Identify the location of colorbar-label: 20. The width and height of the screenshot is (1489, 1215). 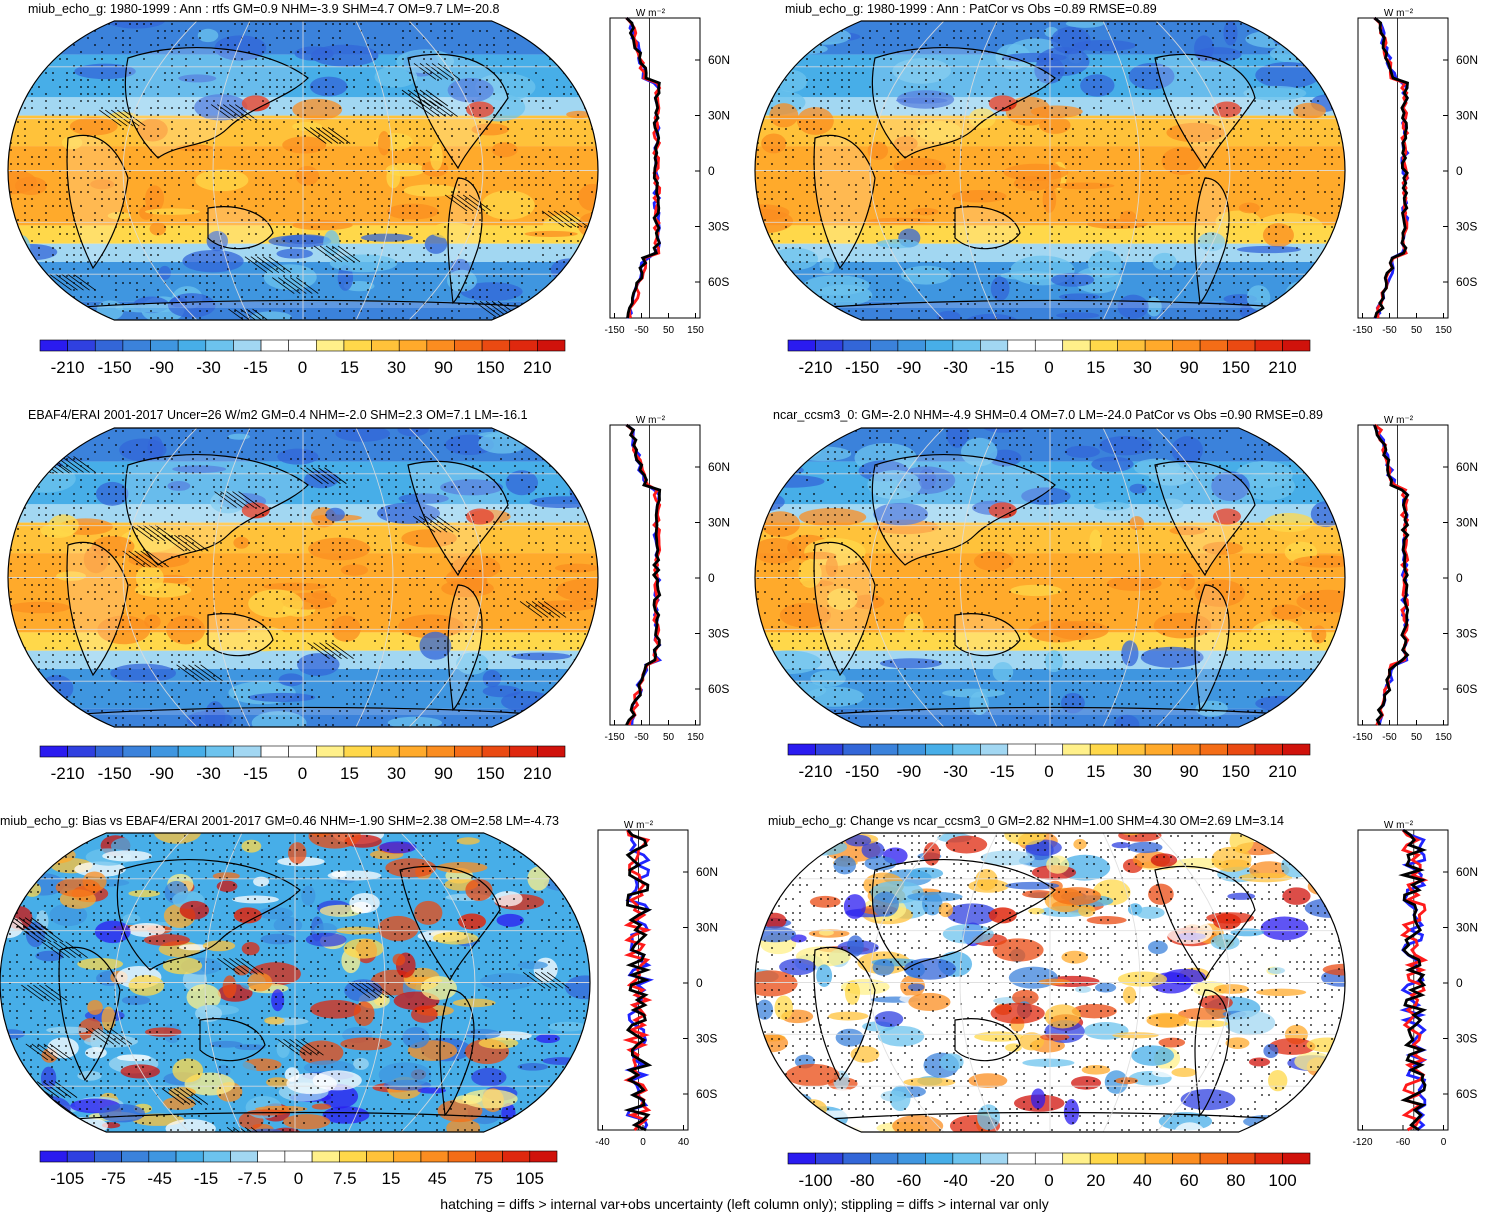
(1095, 1180).